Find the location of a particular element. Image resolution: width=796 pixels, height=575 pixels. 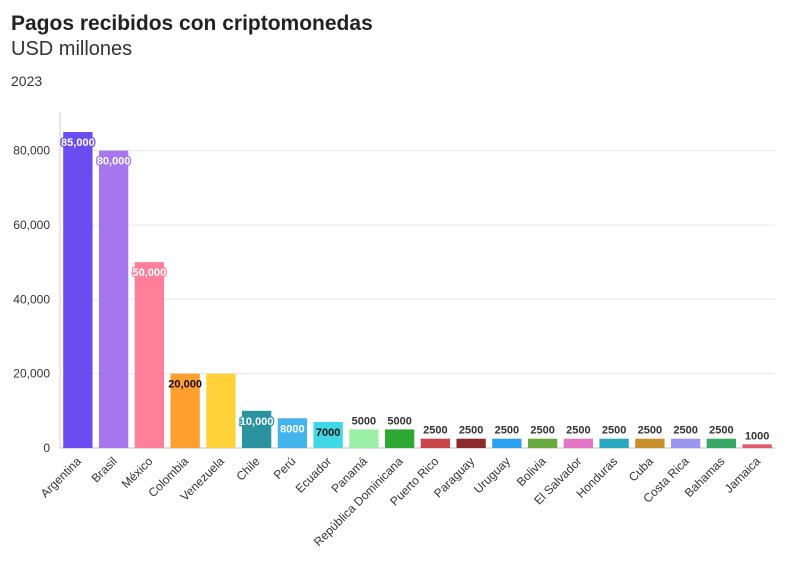

y-axis: 0 20,000 40,000 60,000 80,000 is located at coordinates (31, 299).